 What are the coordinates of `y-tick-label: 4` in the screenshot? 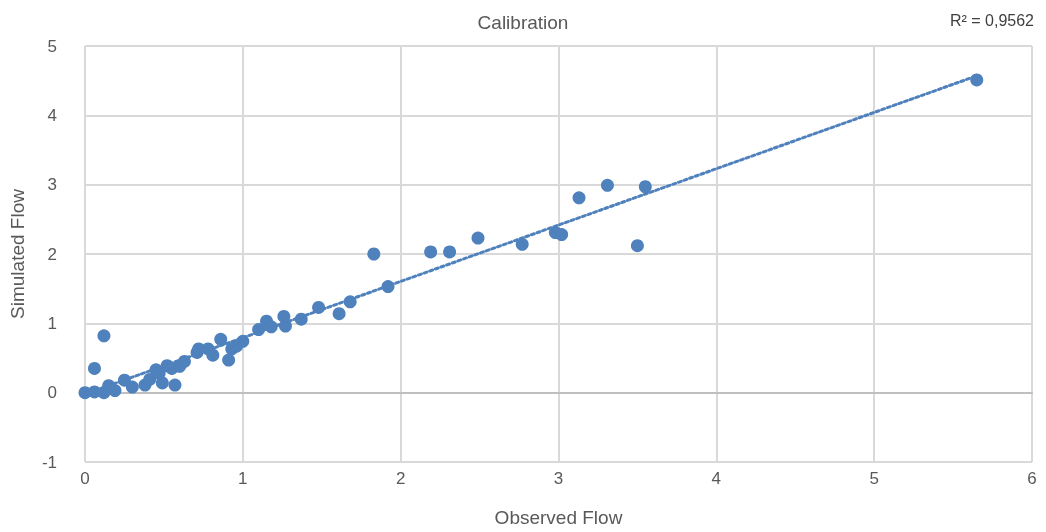 It's located at (52, 115).